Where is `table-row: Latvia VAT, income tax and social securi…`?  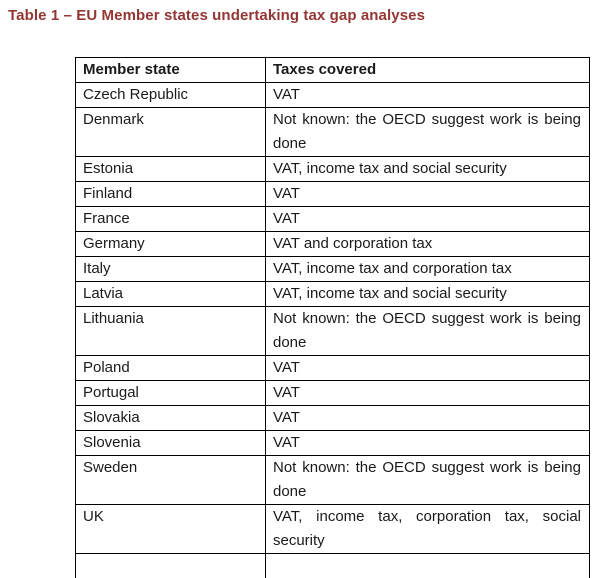 table-row: Latvia VAT, income tax and social securi… is located at coordinates (332, 294).